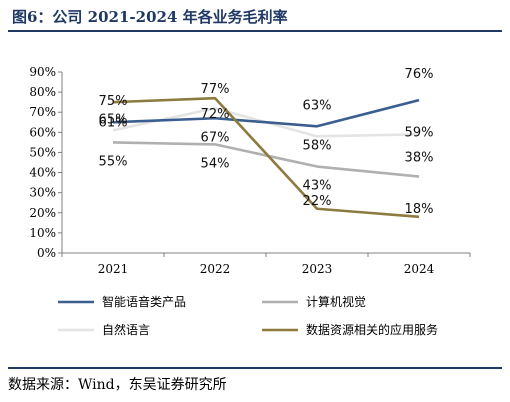 The image size is (510, 402). Describe the element at coordinates (419, 209) in the screenshot. I see `data-label: 18%` at that location.